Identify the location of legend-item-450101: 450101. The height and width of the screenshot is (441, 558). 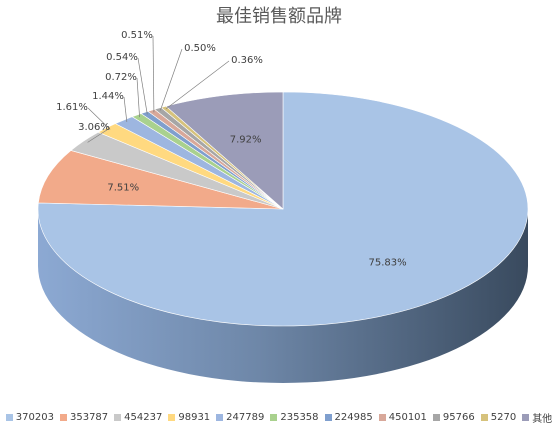
(402, 417).